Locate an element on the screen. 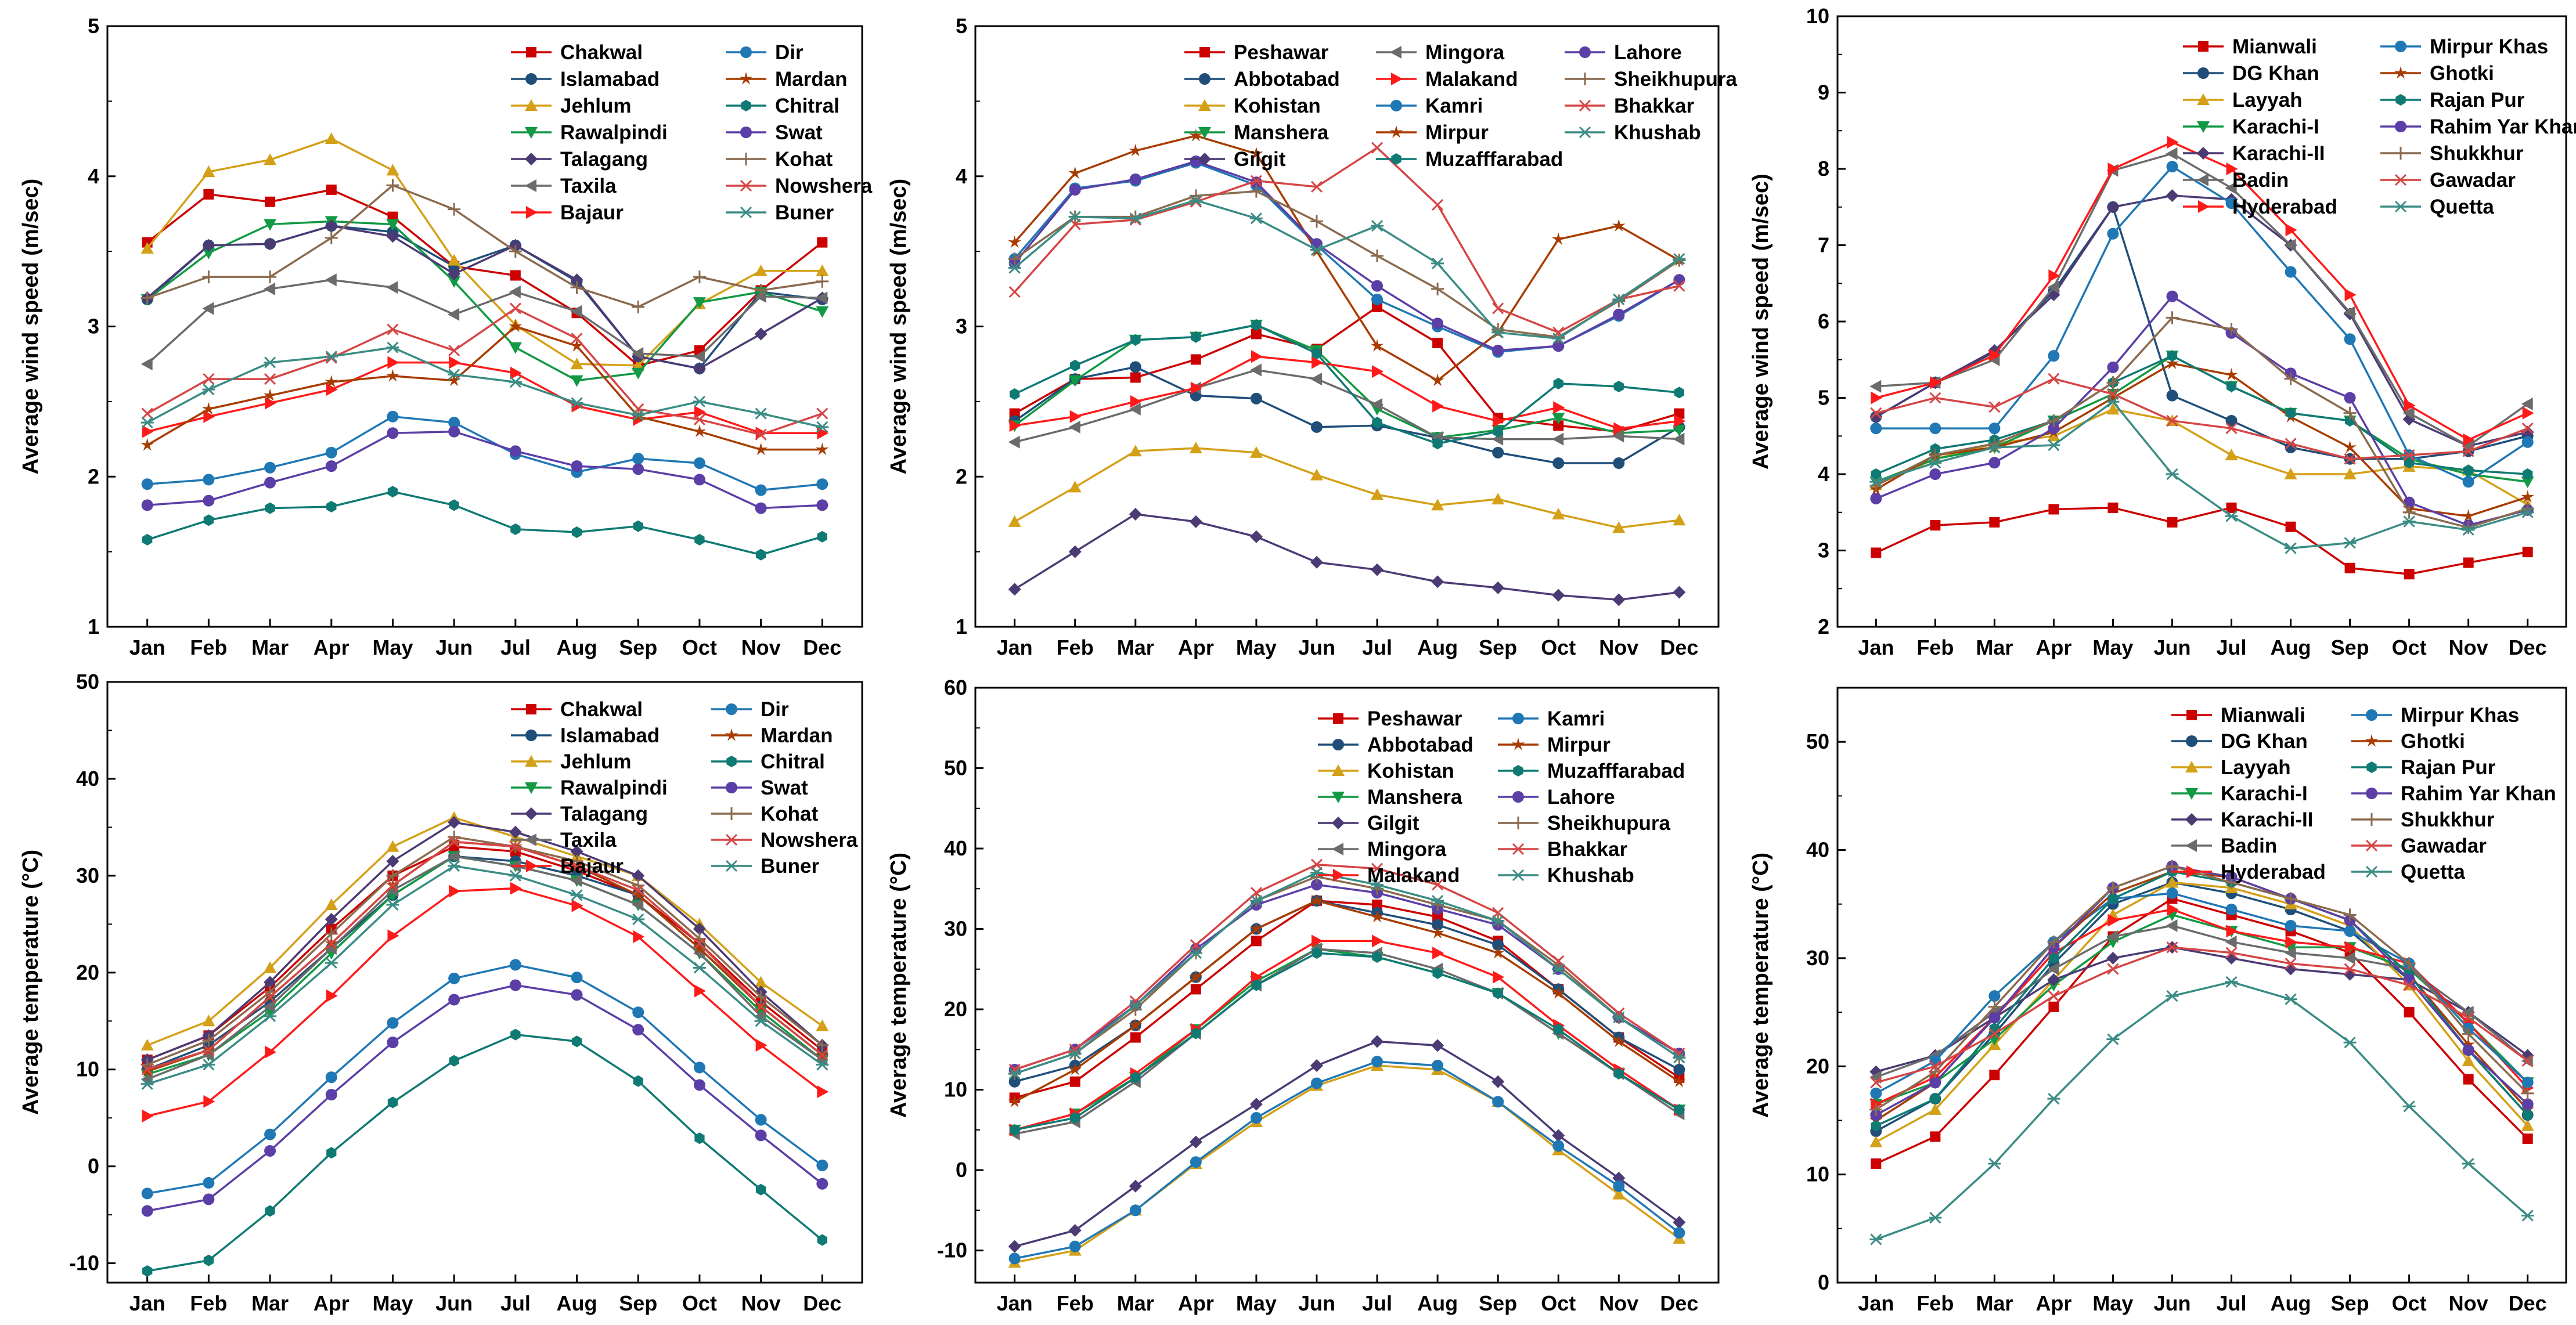  plot-frame is located at coordinates (2201, 985).